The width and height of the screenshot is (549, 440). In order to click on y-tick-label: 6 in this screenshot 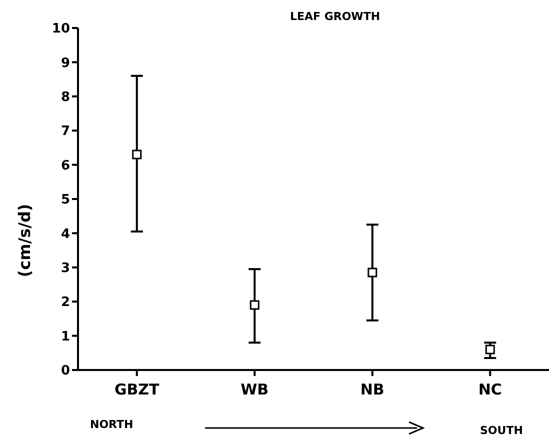, I will do `click(65, 166)`.